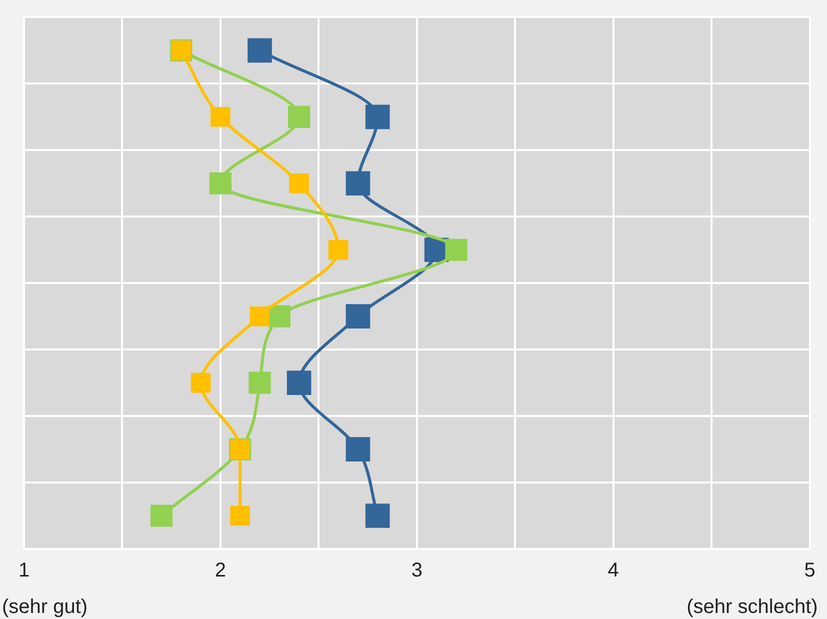 This screenshot has width=827, height=619. I want to click on x-tick-label: 5, so click(810, 571).